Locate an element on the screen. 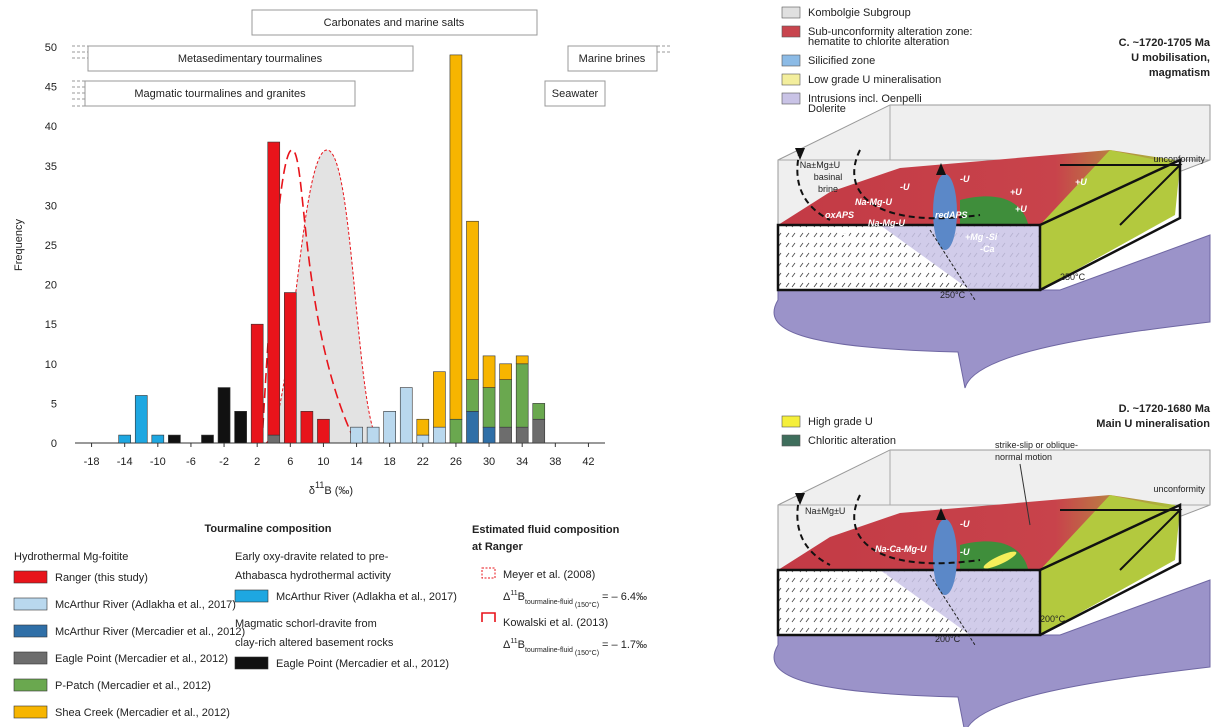 The width and height of the screenshot is (1216, 727). x-tick-label: 34 is located at coordinates (522, 462).